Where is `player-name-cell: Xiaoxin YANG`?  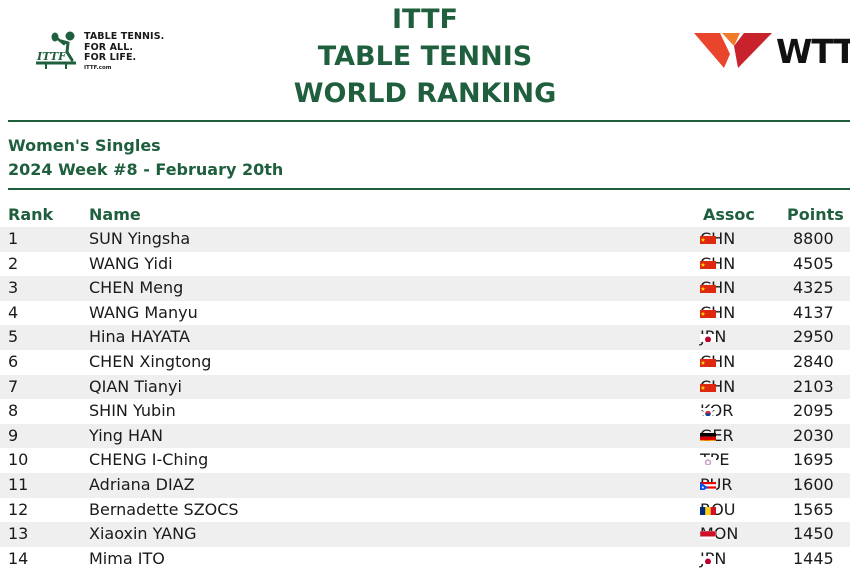
player-name-cell: Xiaoxin YANG is located at coordinates (143, 534).